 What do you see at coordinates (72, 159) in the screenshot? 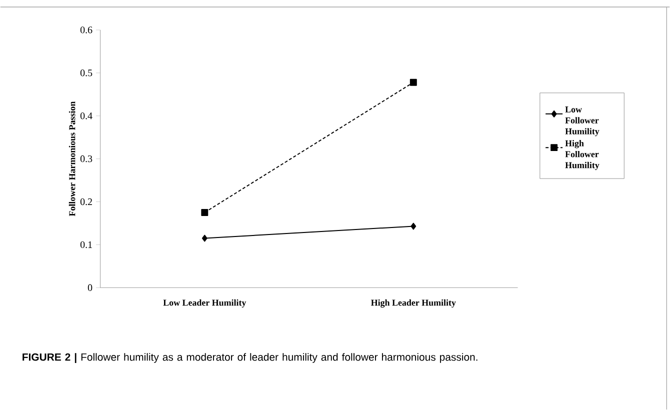
I see `y-axis-title: Follower Harmonious Passion` at bounding box center [72, 159].